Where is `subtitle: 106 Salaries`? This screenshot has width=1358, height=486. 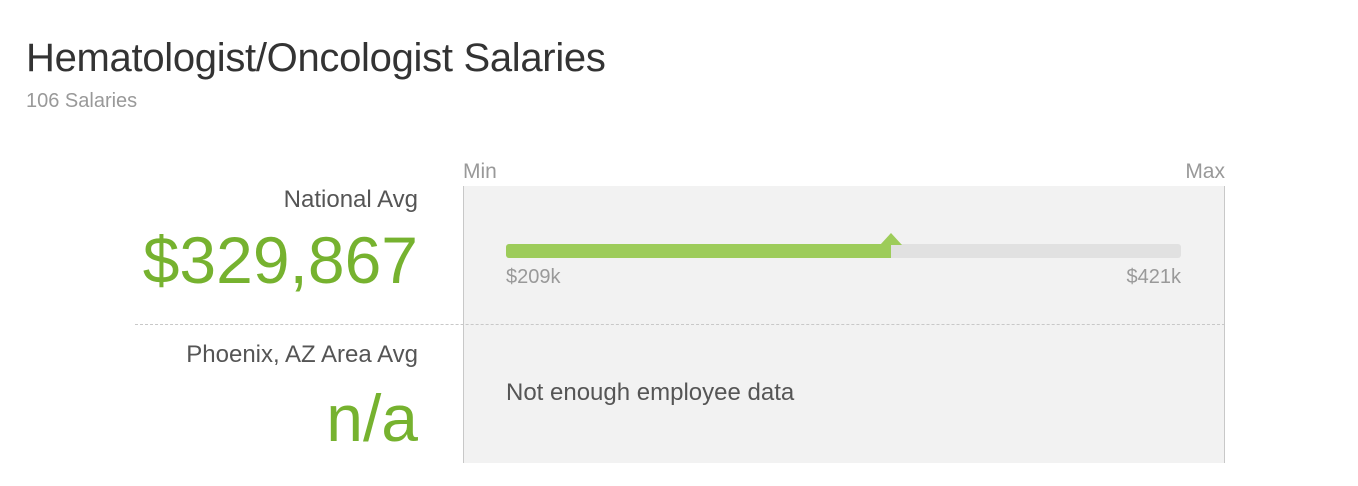
subtitle: 106 Salaries is located at coordinates (82, 101).